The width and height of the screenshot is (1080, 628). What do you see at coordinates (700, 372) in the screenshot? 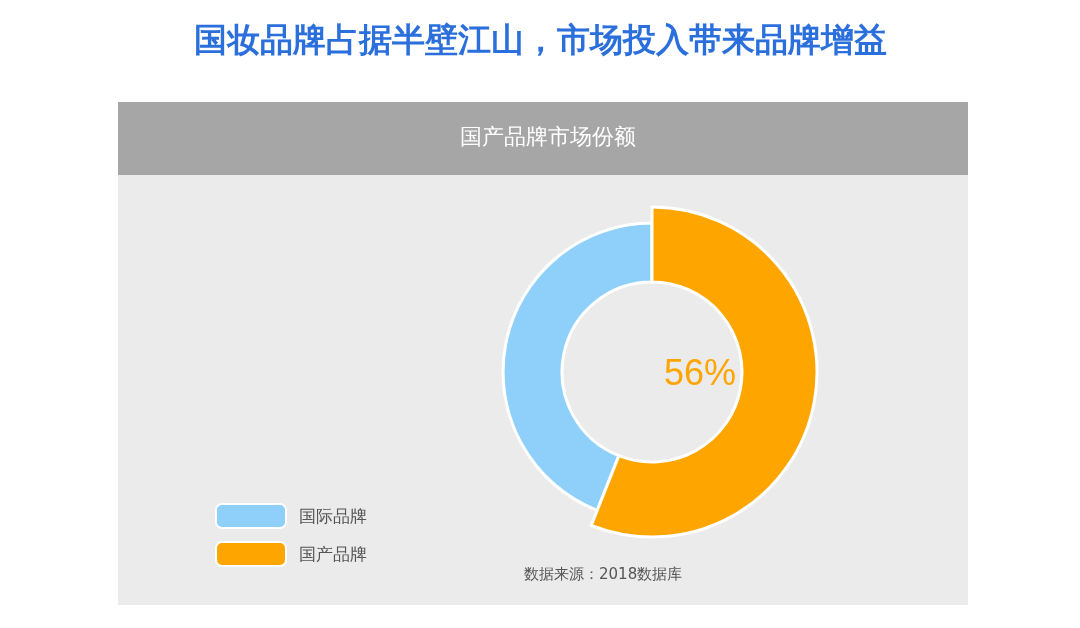
I see `data-label: 56%` at bounding box center [700, 372].